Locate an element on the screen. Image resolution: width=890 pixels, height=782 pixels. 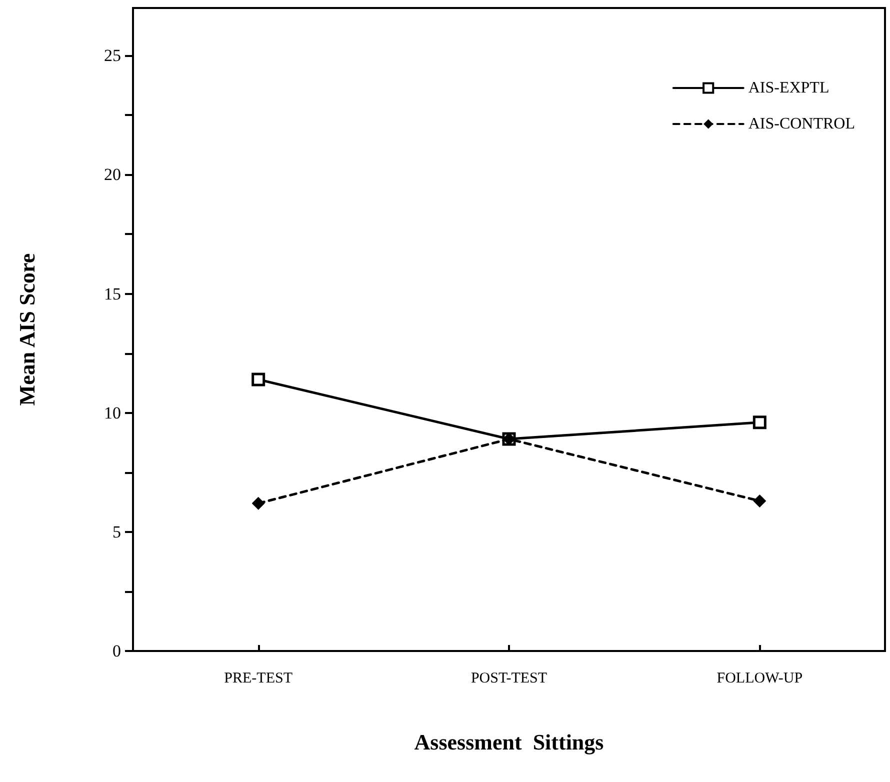
legend-label: AIS-CONTROL is located at coordinates (802, 124).